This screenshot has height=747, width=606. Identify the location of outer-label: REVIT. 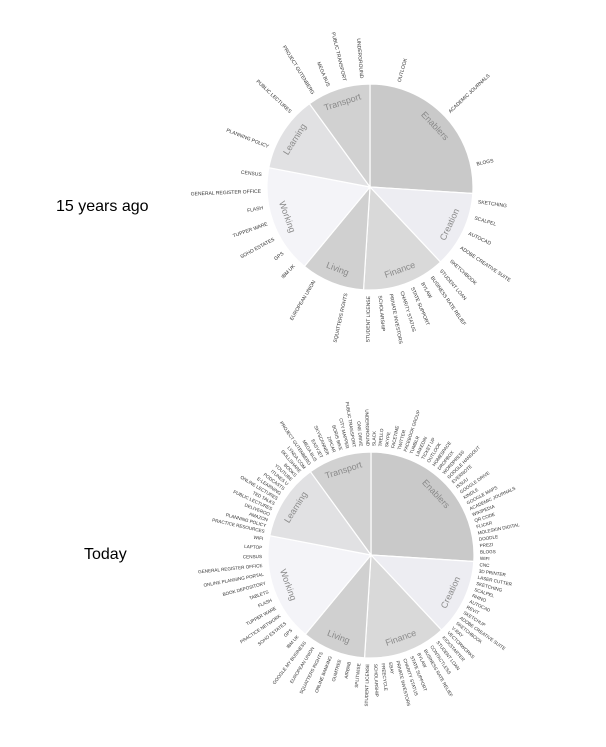
(473, 610).